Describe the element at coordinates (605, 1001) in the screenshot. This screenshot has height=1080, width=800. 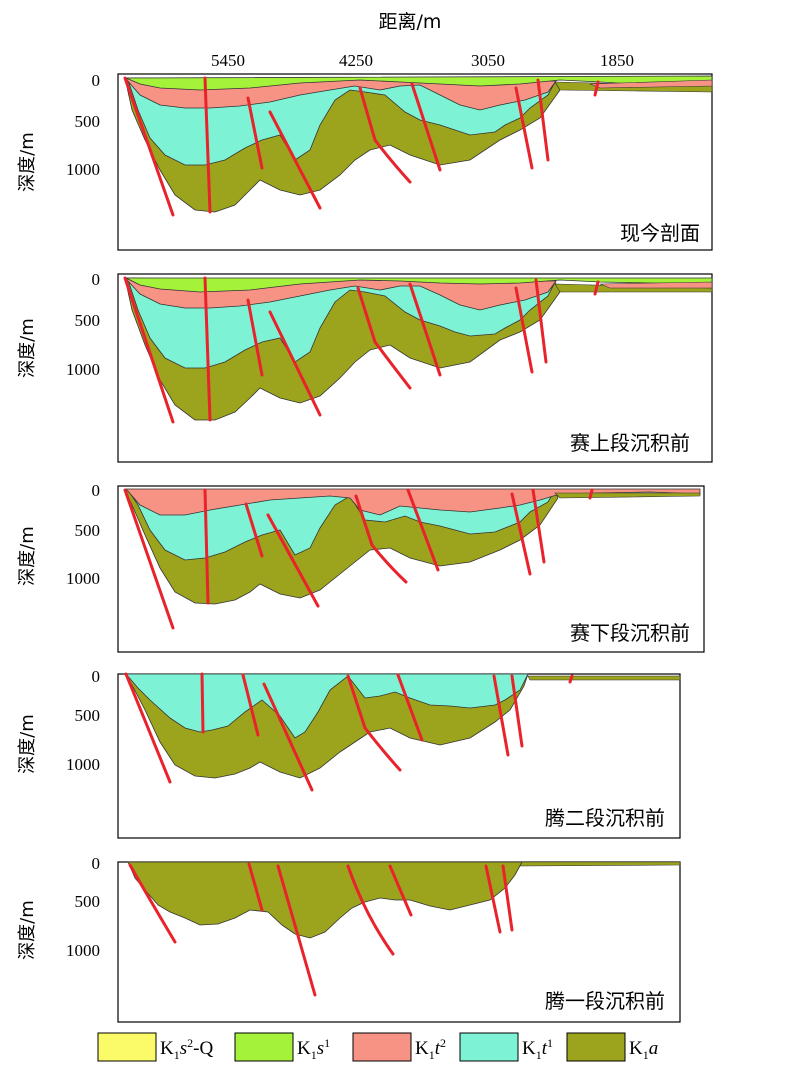
I see `panel-label: 腾一段沉积前` at that location.